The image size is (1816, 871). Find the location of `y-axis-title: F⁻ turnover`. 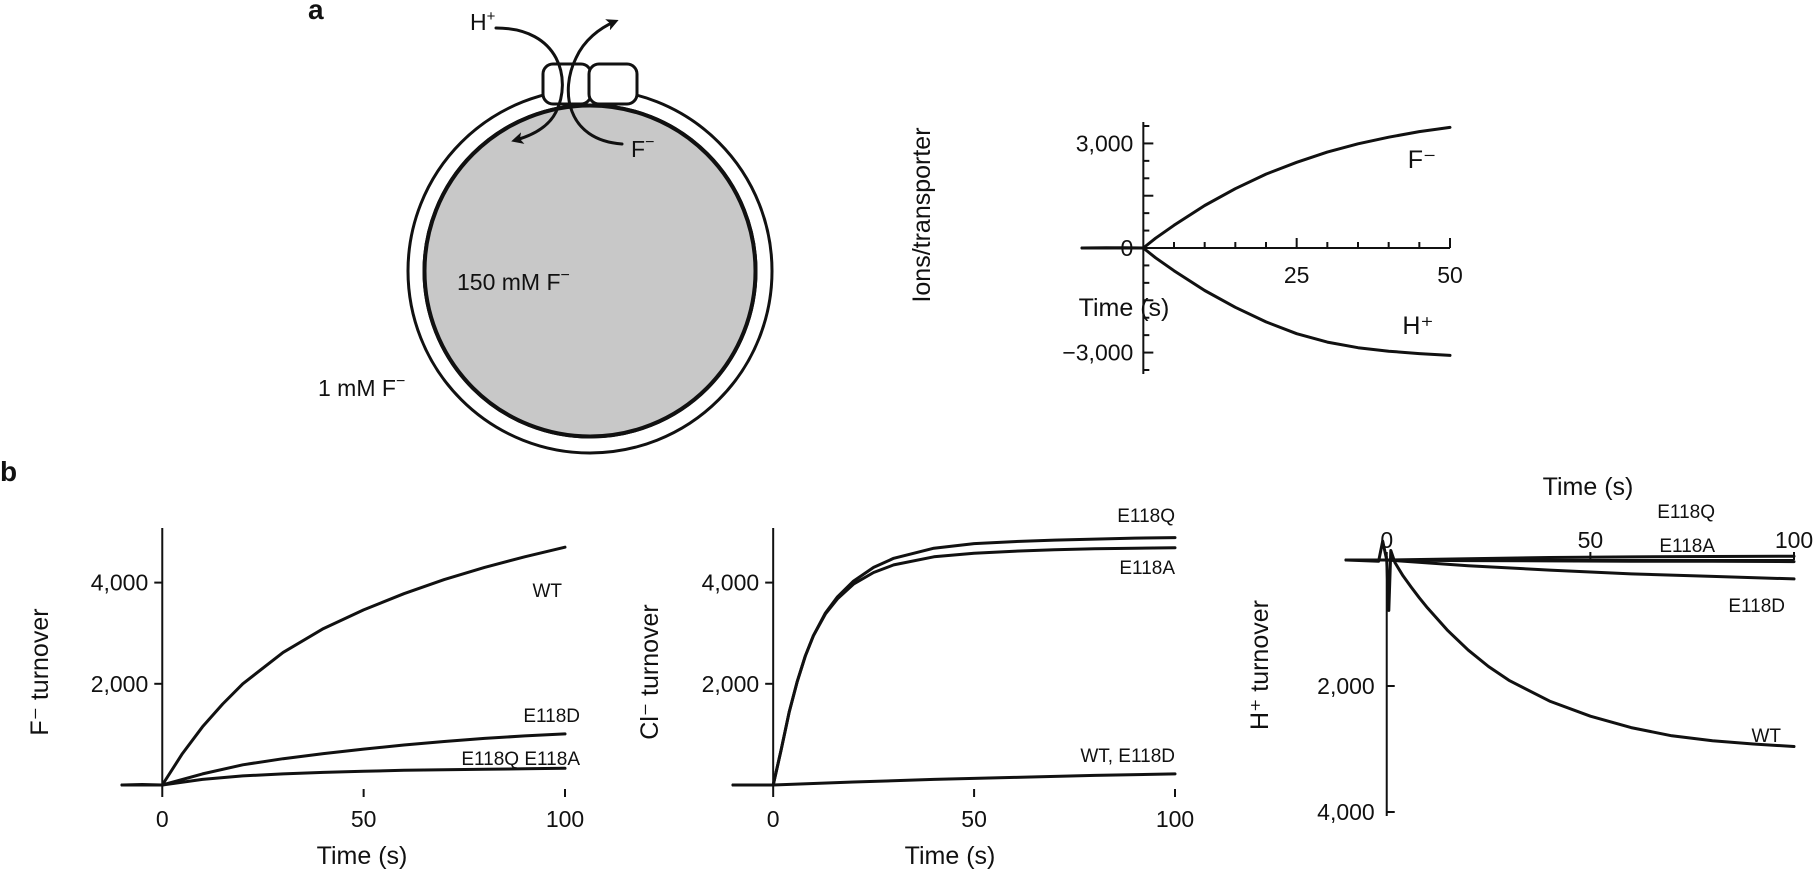

y-axis-title: F⁻ turnover is located at coordinates (40, 671).